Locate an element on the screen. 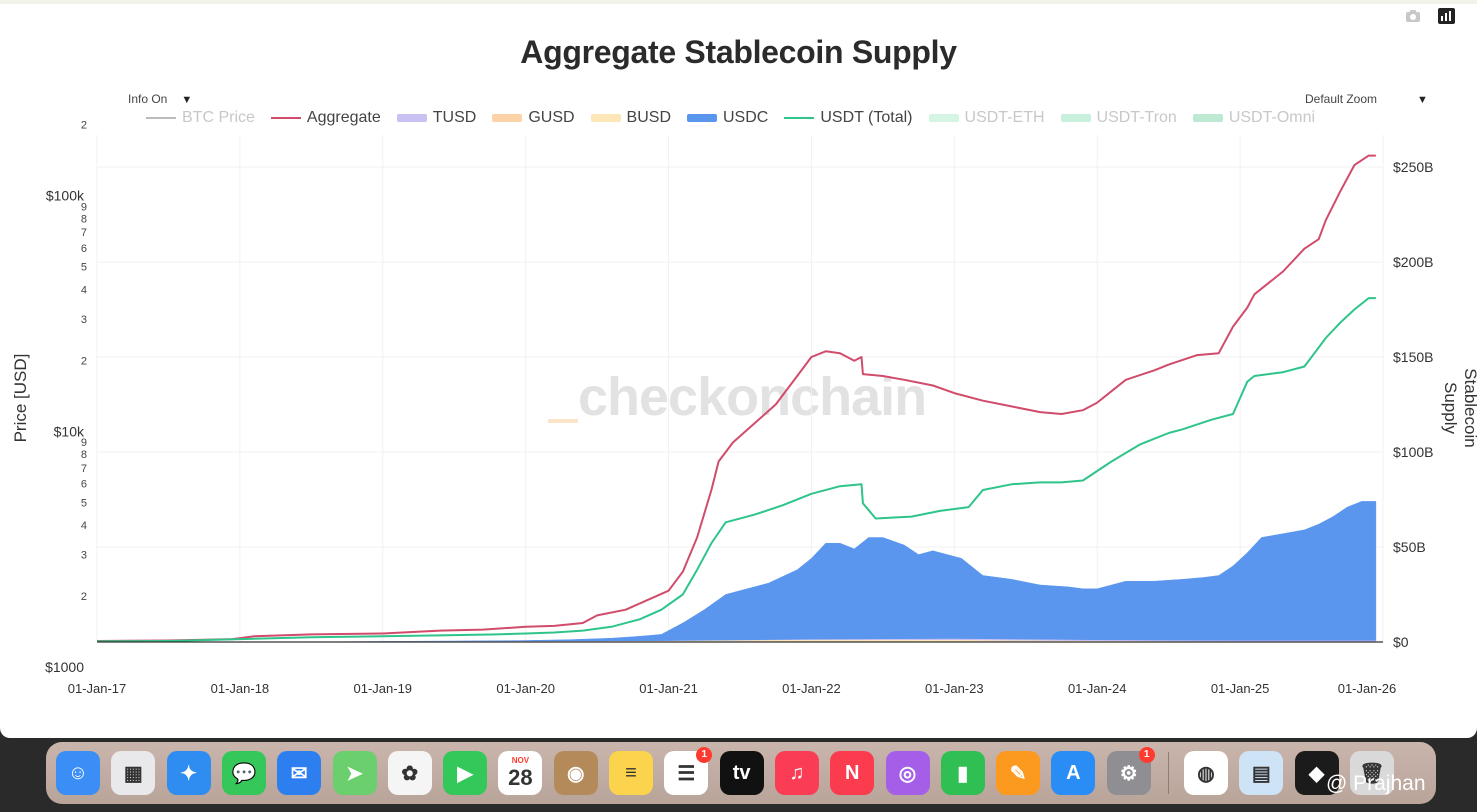  x-tick-label: 01-Jan-19 is located at coordinates (383, 688).